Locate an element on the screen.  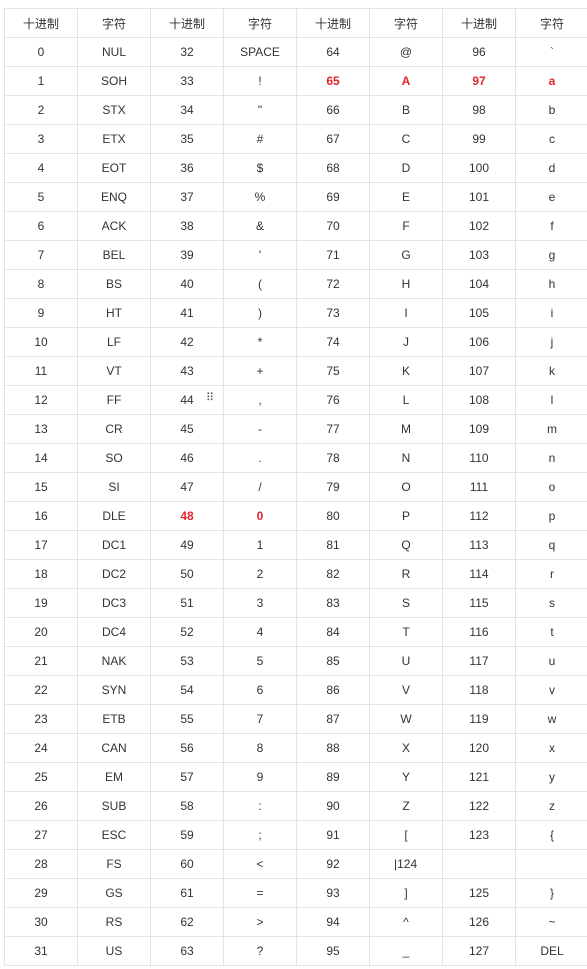
char-cell: 4 is located at coordinates (260, 632).